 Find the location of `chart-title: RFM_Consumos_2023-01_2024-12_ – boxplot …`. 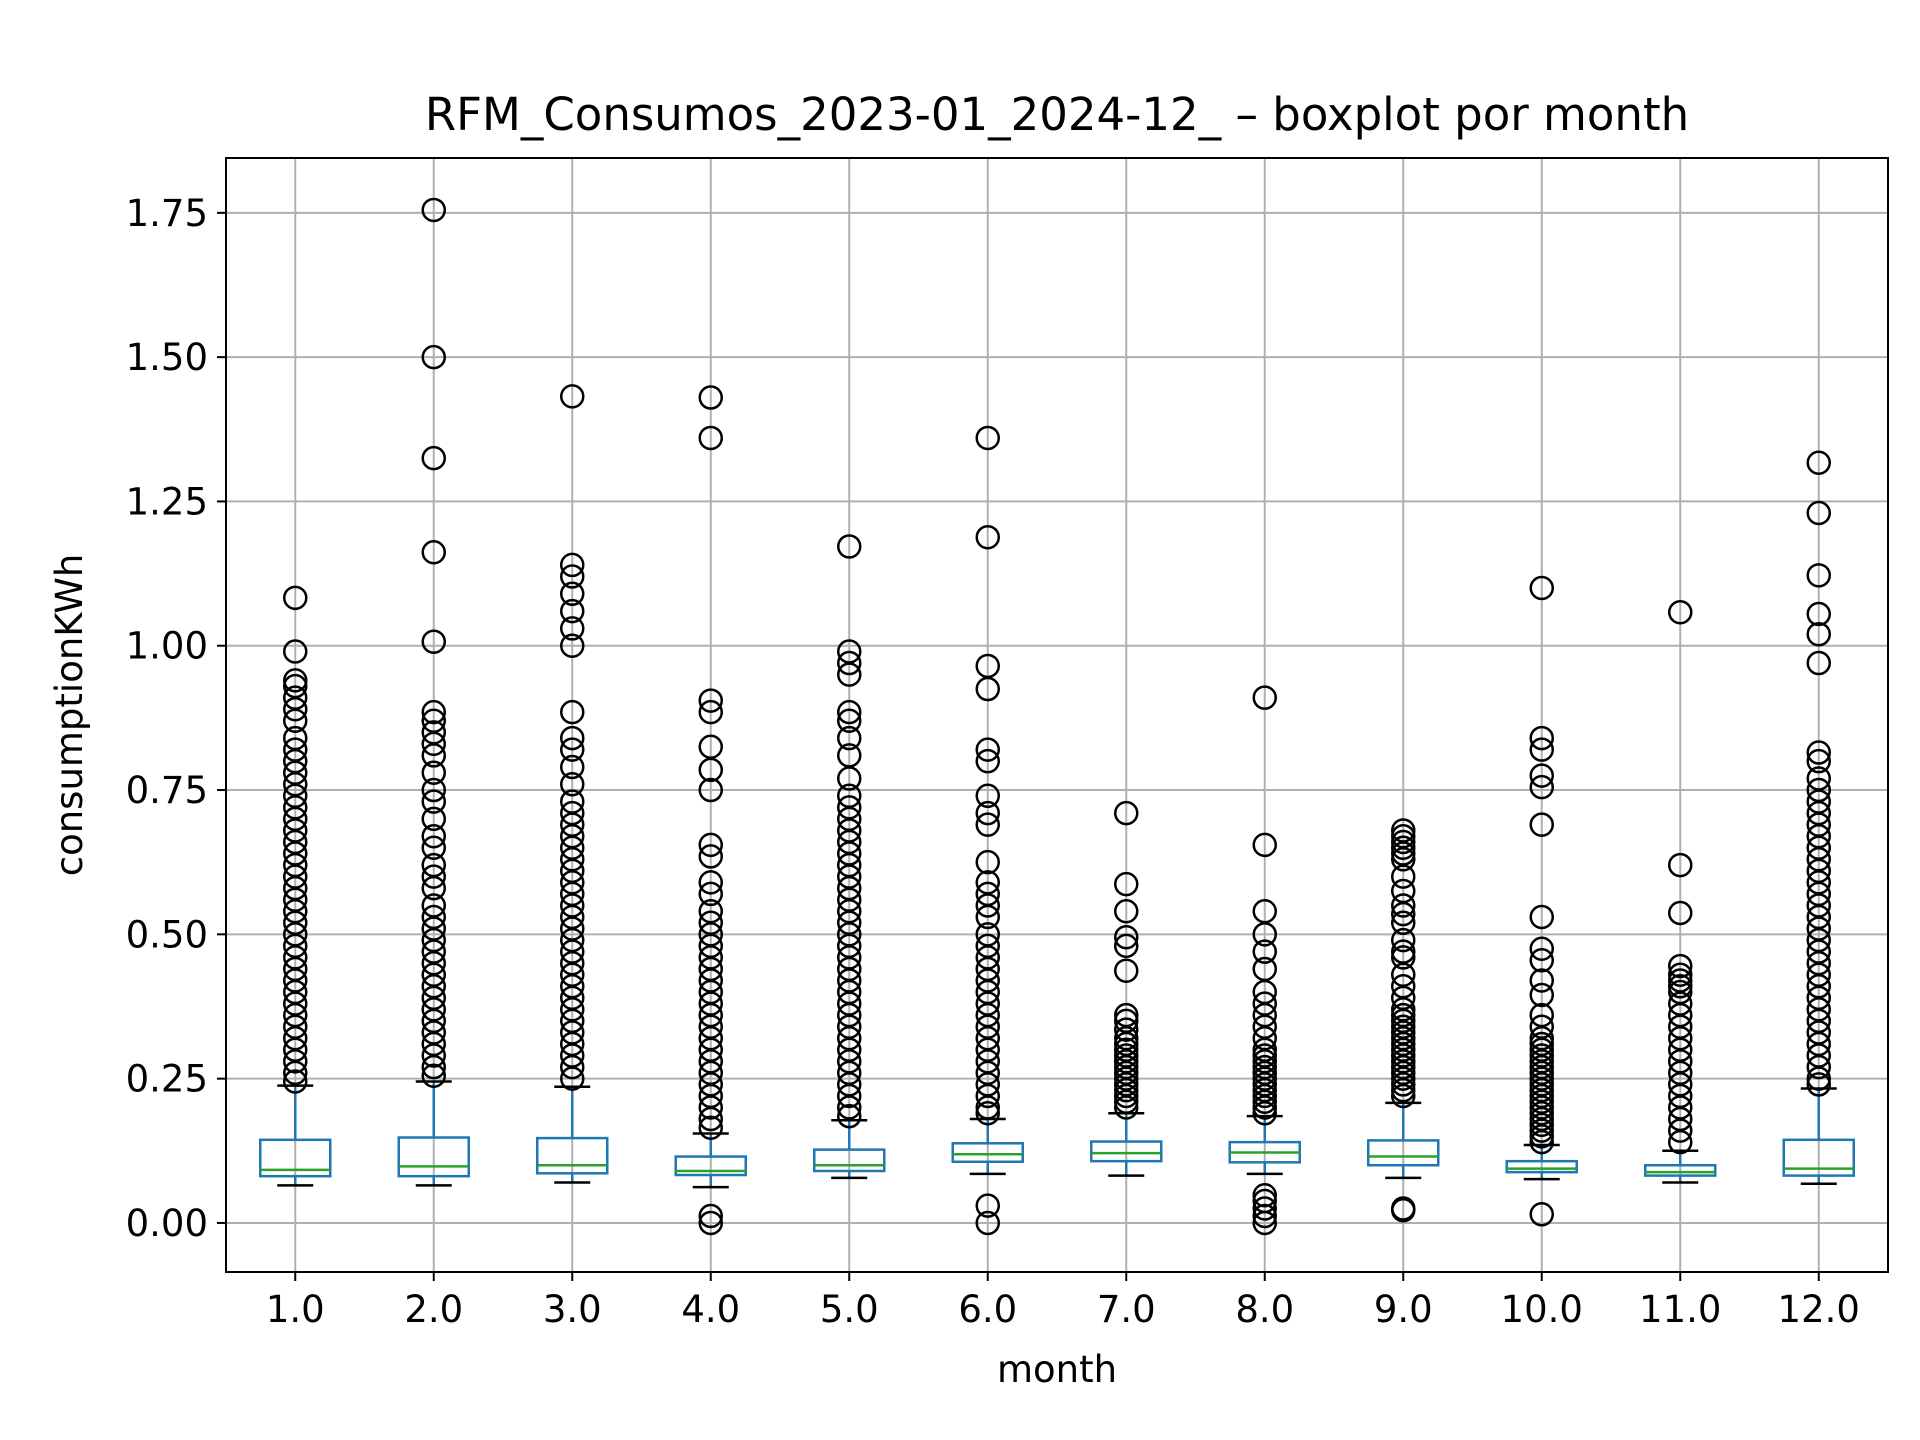

chart-title: RFM_Consumos_2023-01_2024-12_ – boxplot … is located at coordinates (1057, 114).